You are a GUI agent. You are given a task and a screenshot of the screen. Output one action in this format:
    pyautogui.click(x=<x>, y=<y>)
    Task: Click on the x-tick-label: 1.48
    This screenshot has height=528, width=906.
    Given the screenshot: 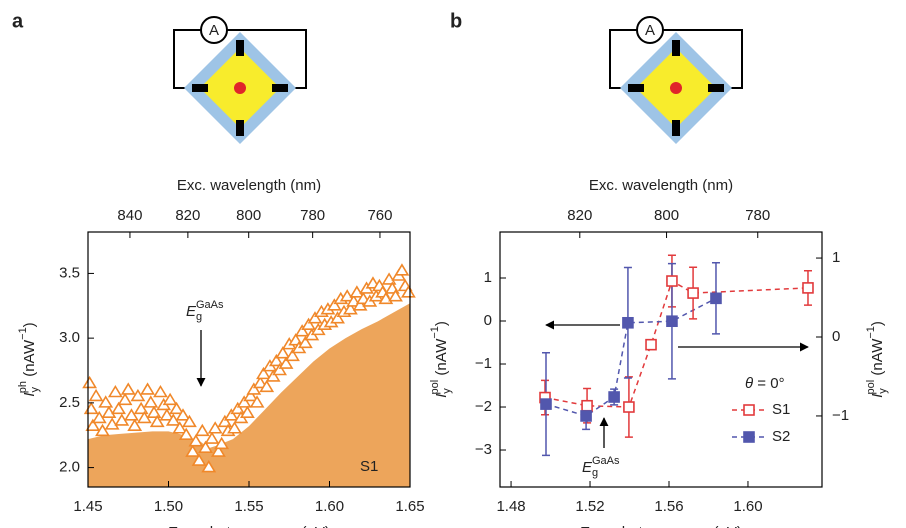 What is the action you would take?
    pyautogui.click(x=510, y=506)
    